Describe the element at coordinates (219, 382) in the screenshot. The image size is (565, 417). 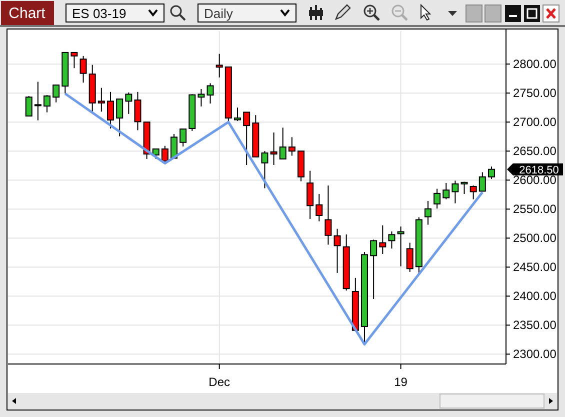
I see `x-tick-label: Dec` at that location.